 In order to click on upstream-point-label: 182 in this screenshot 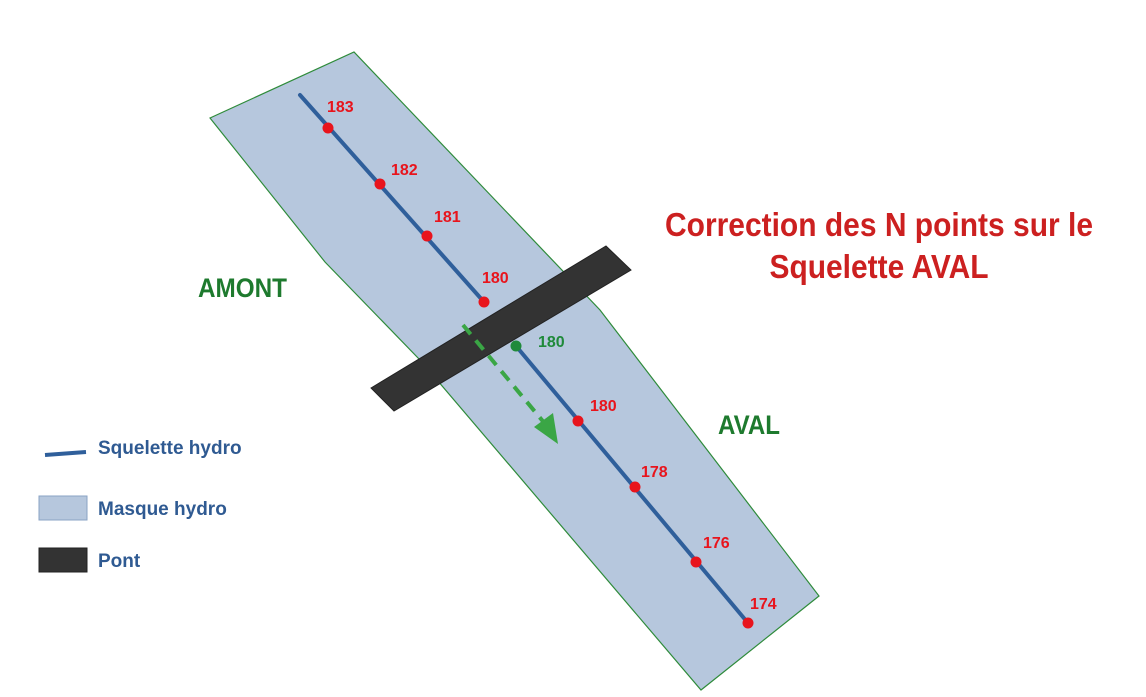, I will do `click(404, 170)`.